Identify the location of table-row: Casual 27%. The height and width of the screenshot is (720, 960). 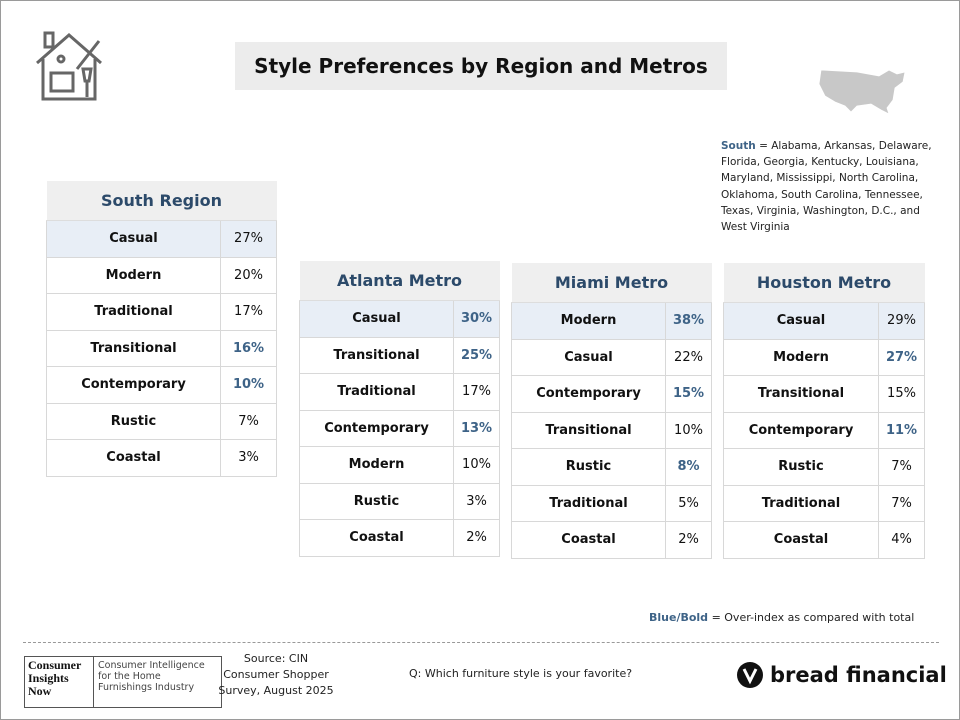
(161, 239).